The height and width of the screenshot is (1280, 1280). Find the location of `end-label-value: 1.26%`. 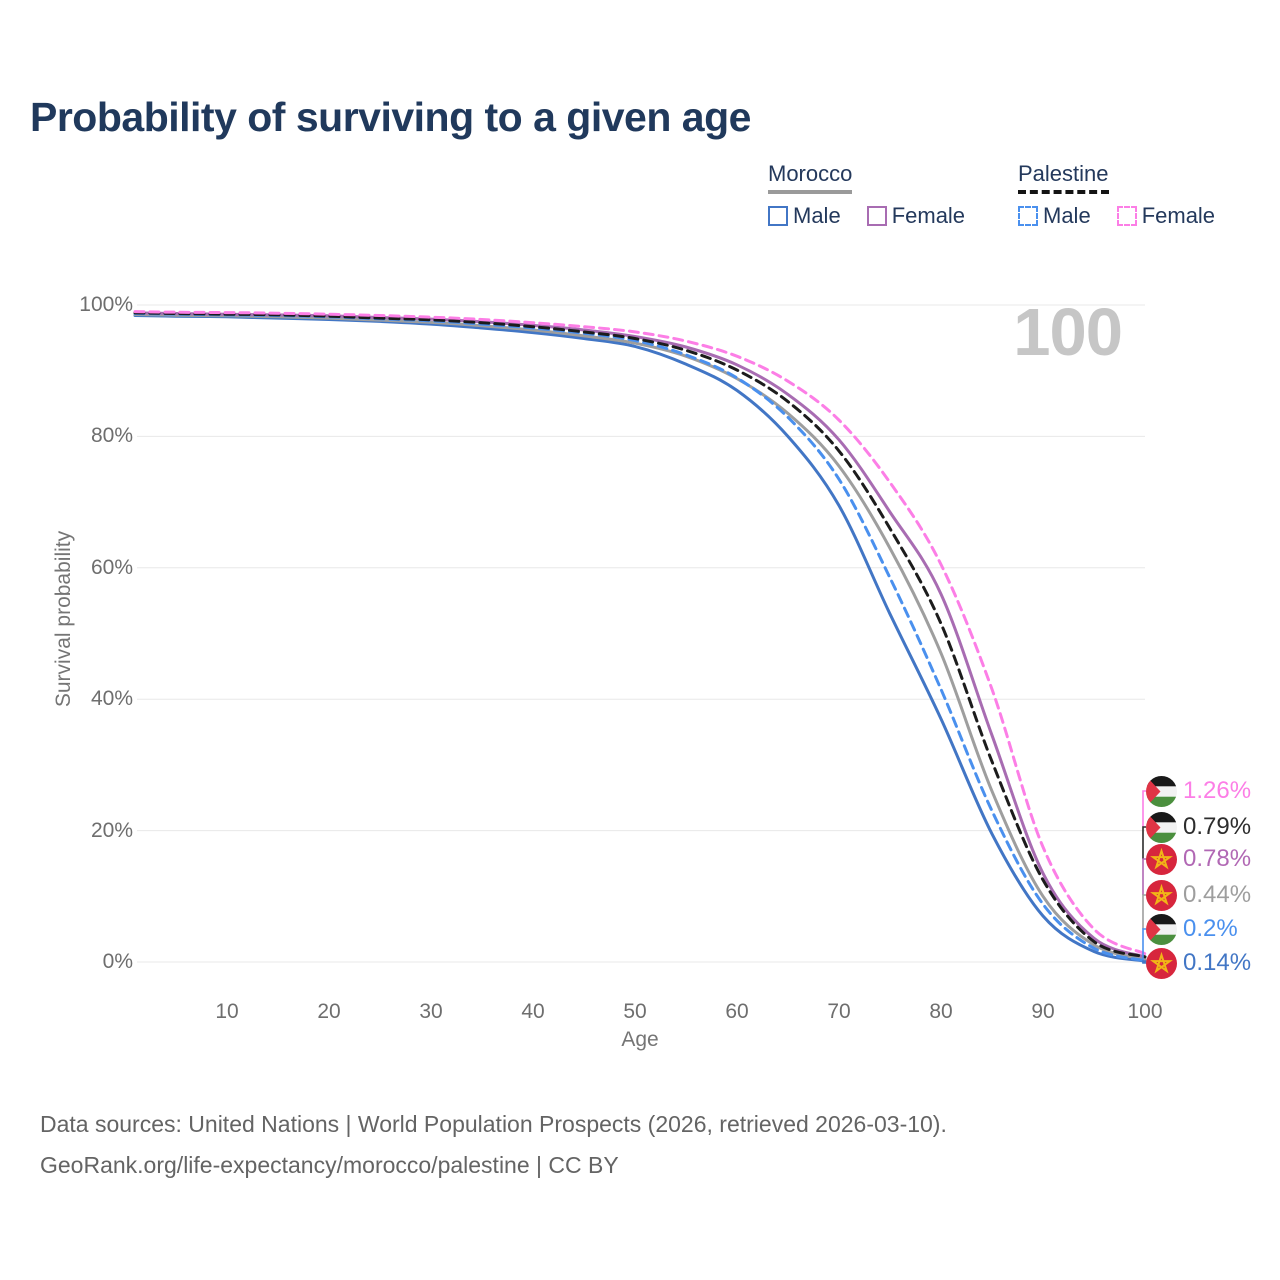

end-label-value: 1.26% is located at coordinates (1217, 790).